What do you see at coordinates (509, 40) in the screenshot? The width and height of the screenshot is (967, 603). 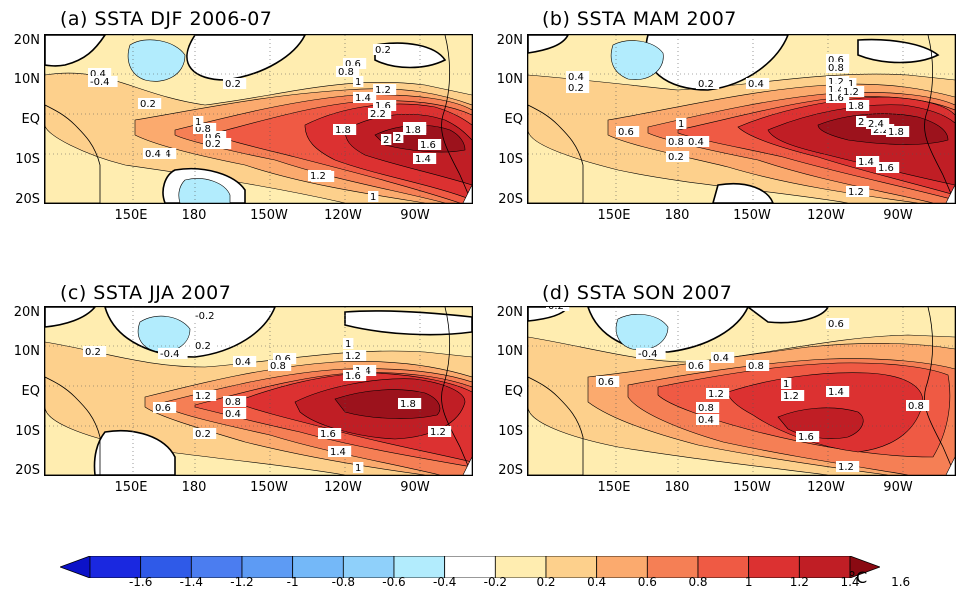 I see `lat-label: 20N` at bounding box center [509, 40].